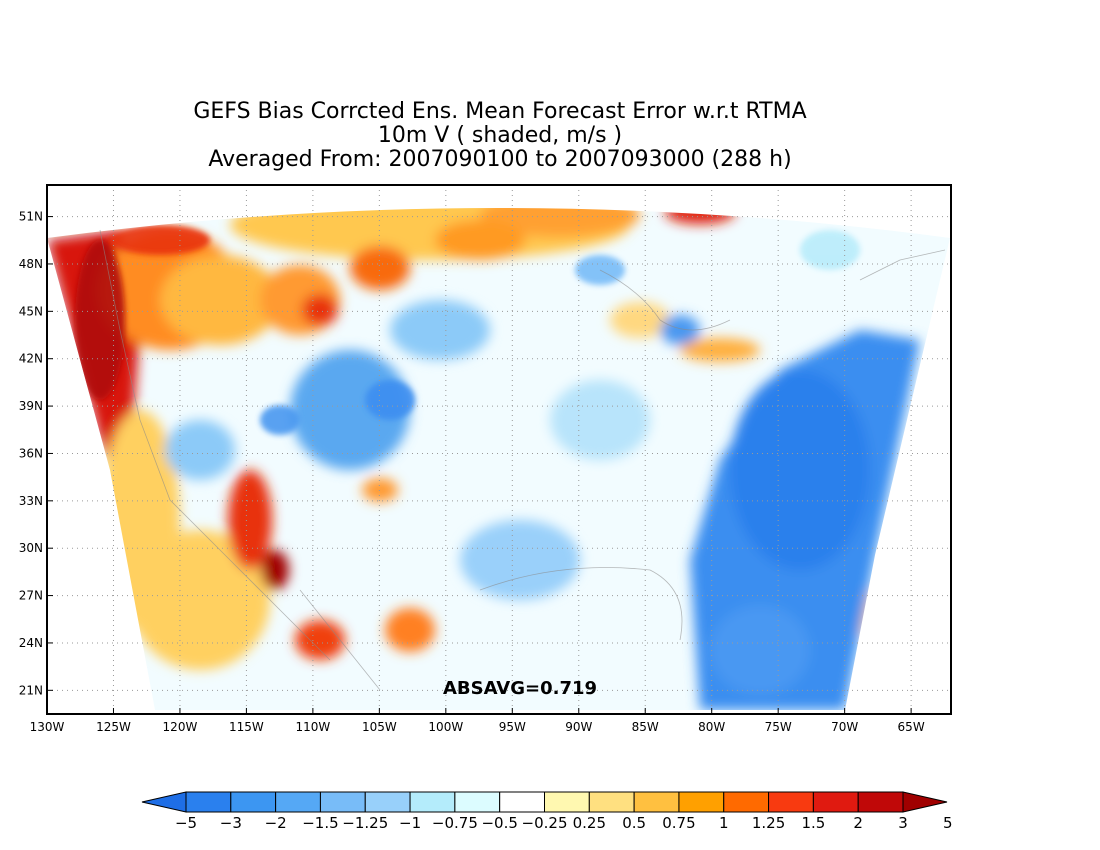 This screenshot has width=1100, height=850. Describe the element at coordinates (31, 643) in the screenshot. I see `lat-tick-label: 24N` at that location.